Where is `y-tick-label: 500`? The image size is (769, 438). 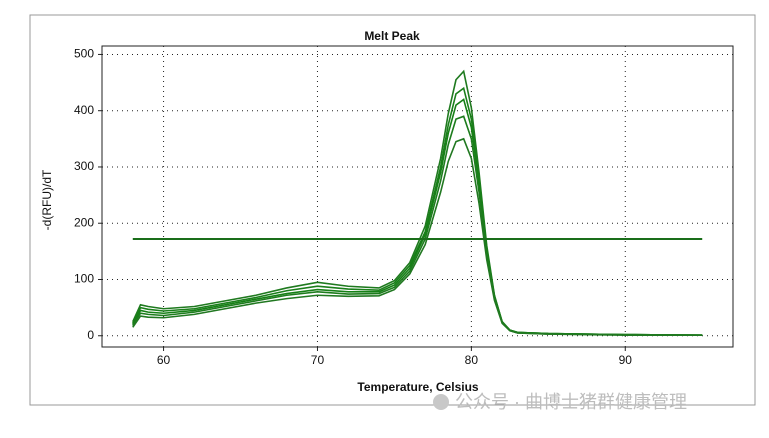
y-tick-label: 500 is located at coordinates (84, 54).